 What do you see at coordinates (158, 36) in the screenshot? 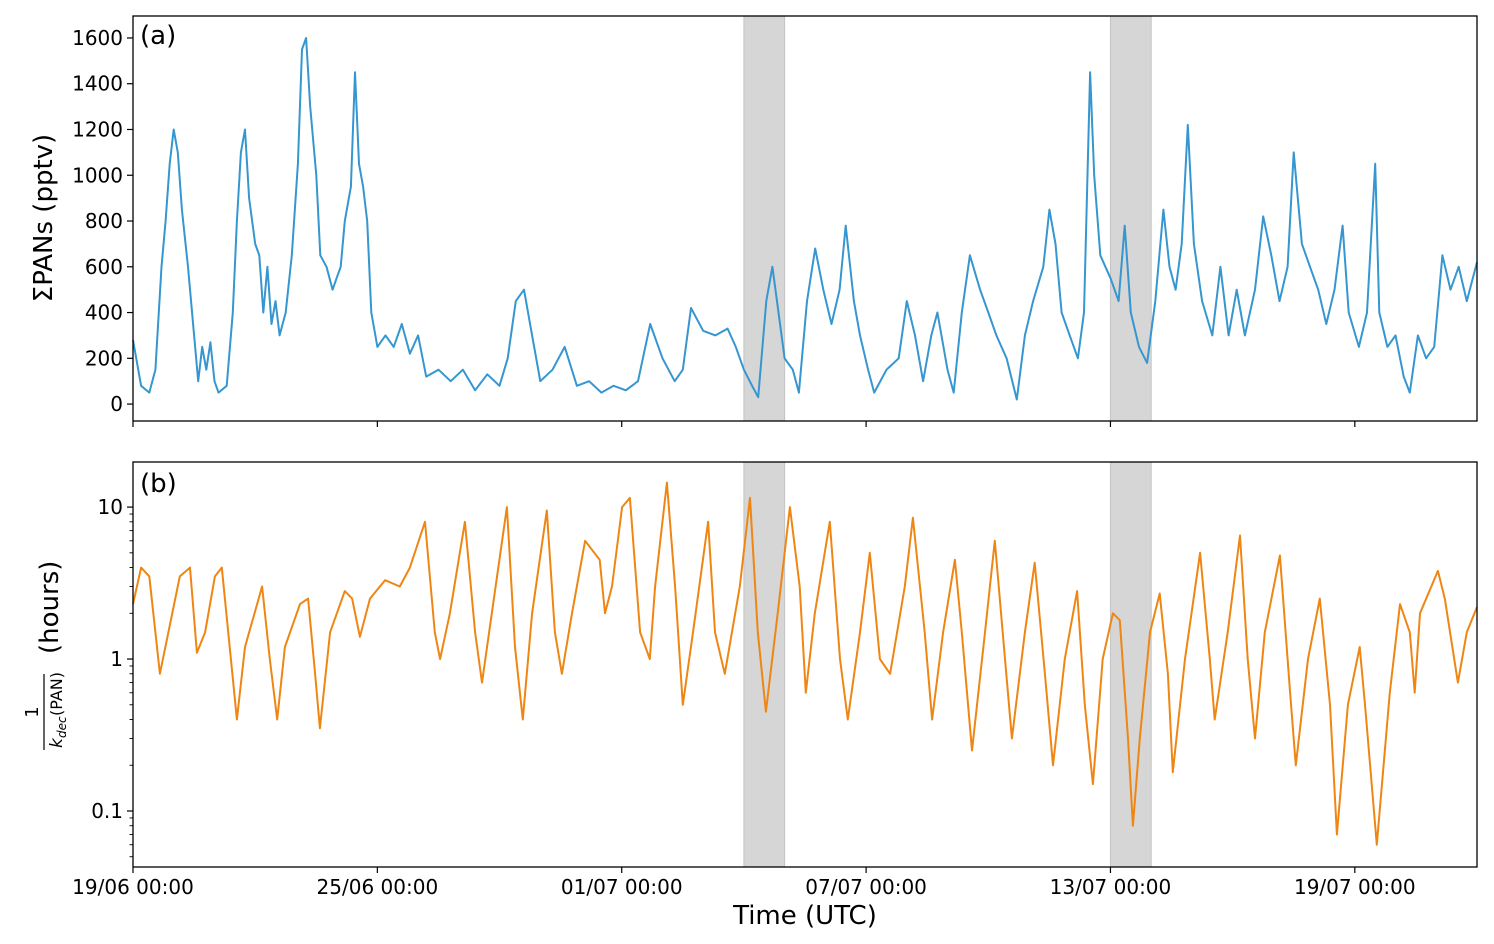
I see `panel-label: (a)` at bounding box center [158, 36].